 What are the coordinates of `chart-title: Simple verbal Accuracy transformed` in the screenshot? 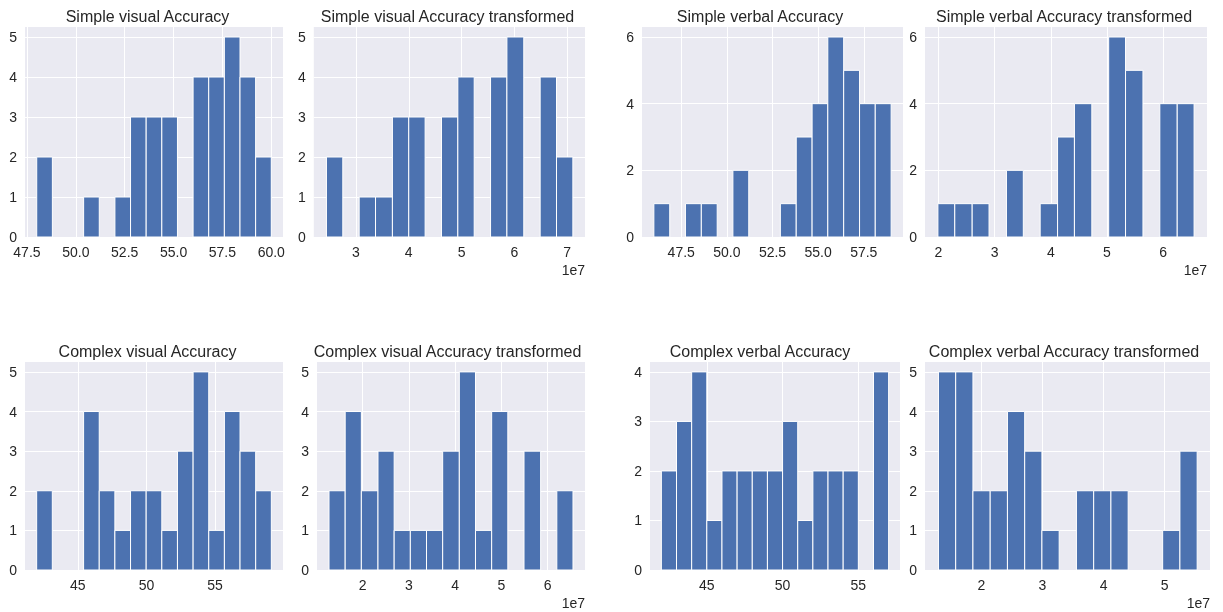 It's located at (1064, 16).